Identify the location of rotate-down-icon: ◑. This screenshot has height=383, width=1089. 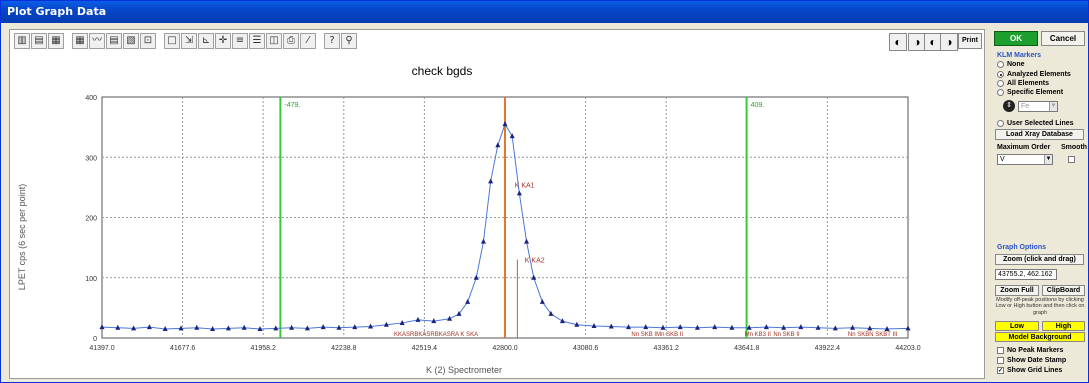
(949, 42).